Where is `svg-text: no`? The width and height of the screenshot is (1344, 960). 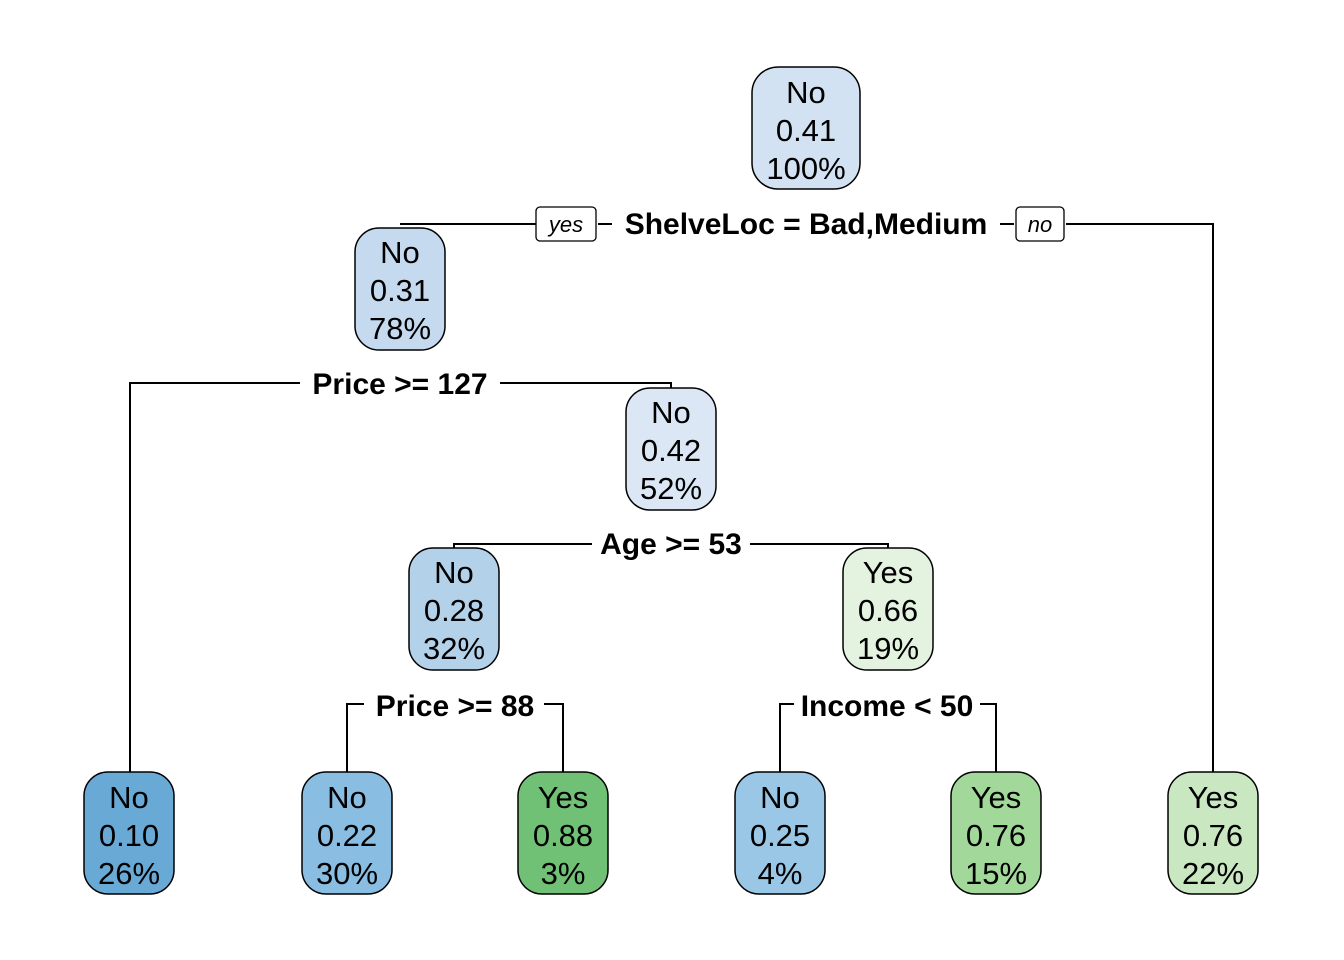 svg-text: no is located at coordinates (1040, 224).